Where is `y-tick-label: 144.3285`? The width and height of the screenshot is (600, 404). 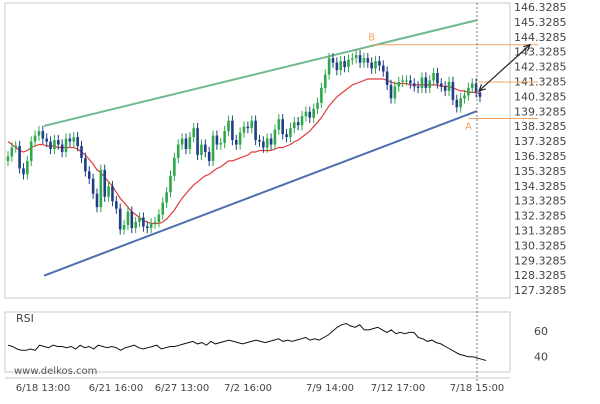 y-tick-label: 144.3285 is located at coordinates (540, 37).